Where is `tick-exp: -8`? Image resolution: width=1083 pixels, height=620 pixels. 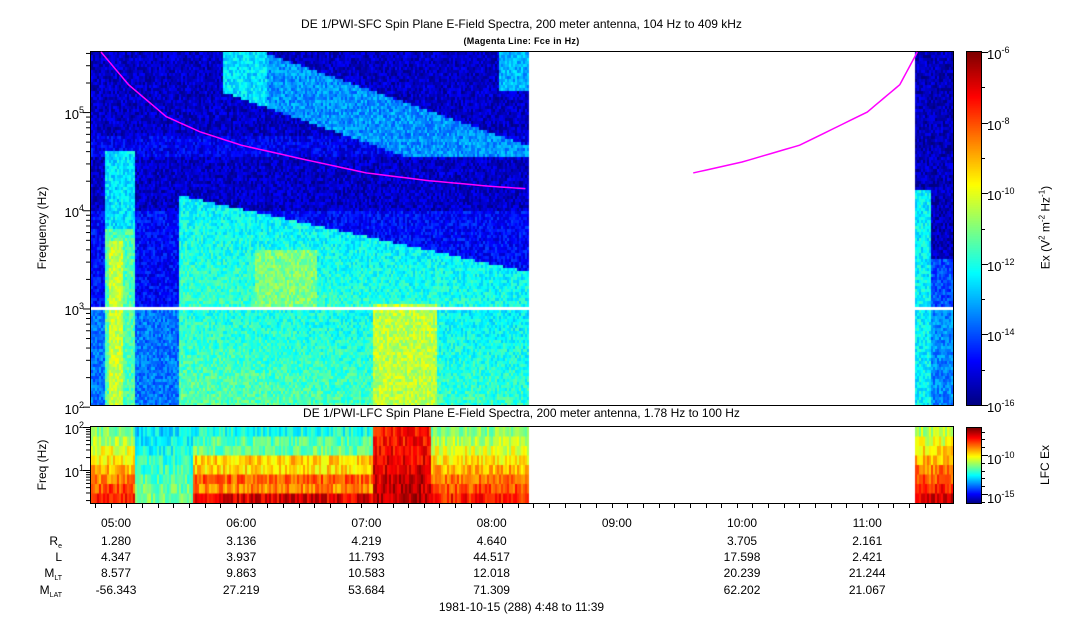 tick-exp: -8 is located at coordinates (1005, 120).